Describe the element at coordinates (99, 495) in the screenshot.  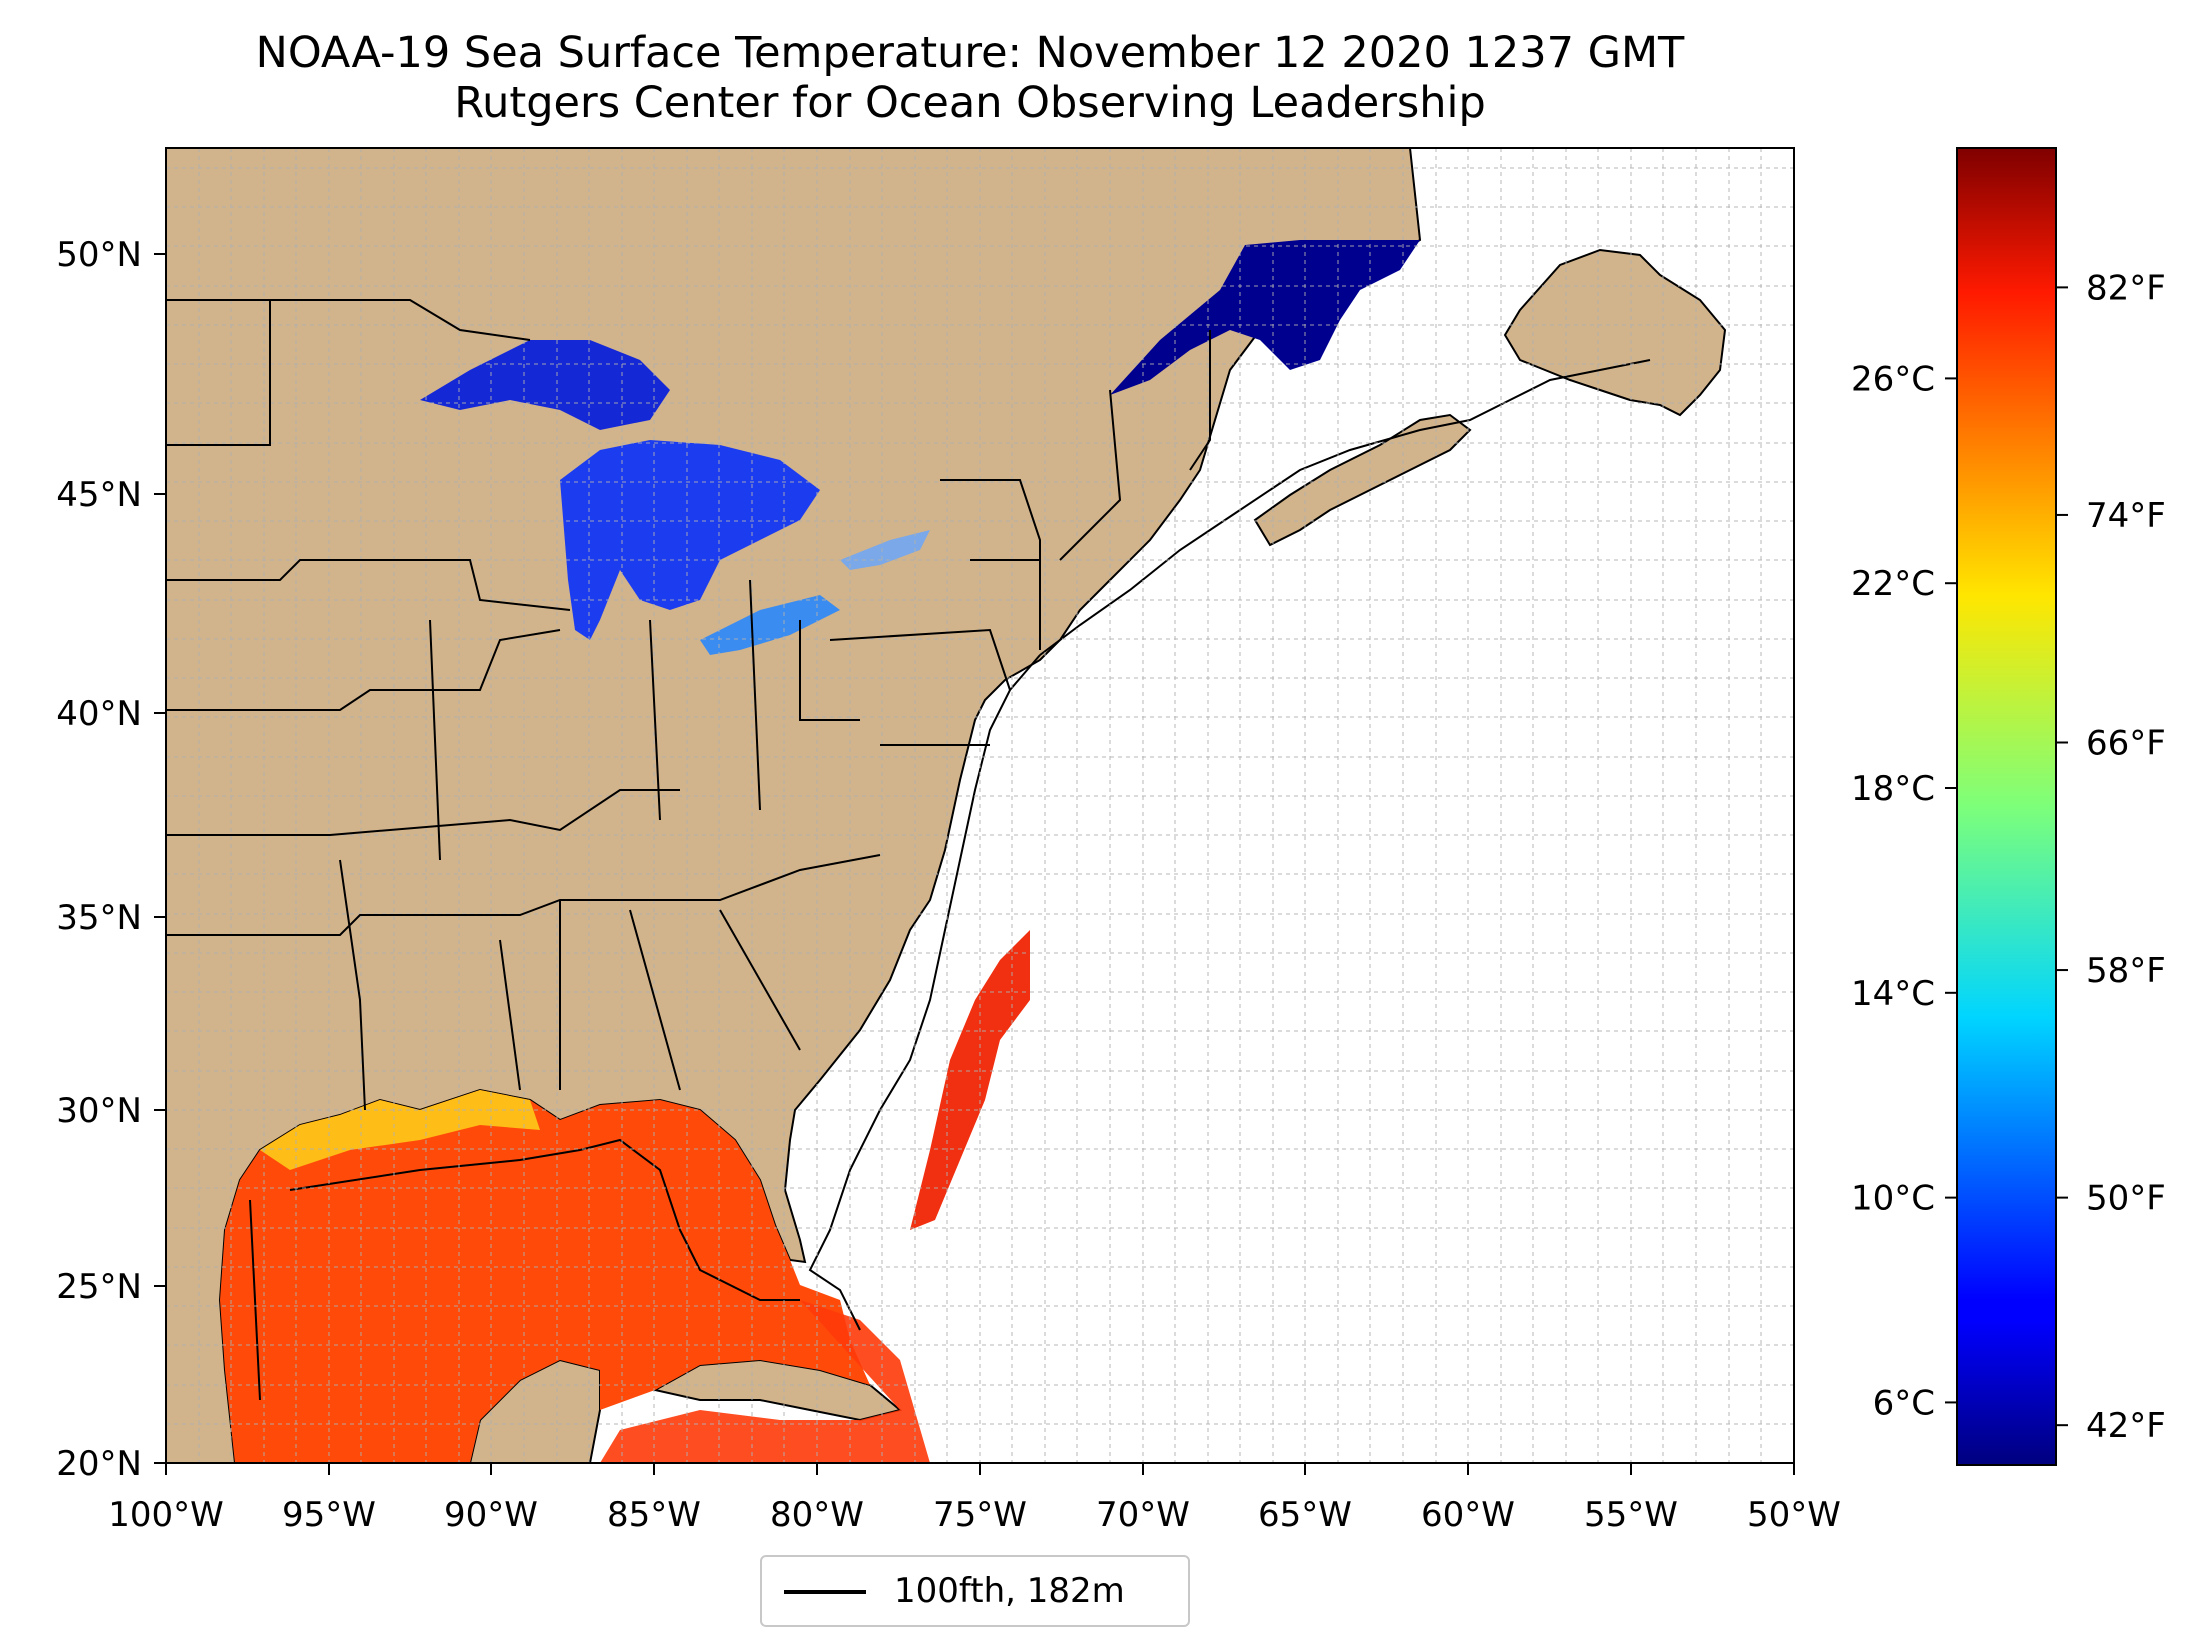
I see `y-tick-label: 45°N` at that location.